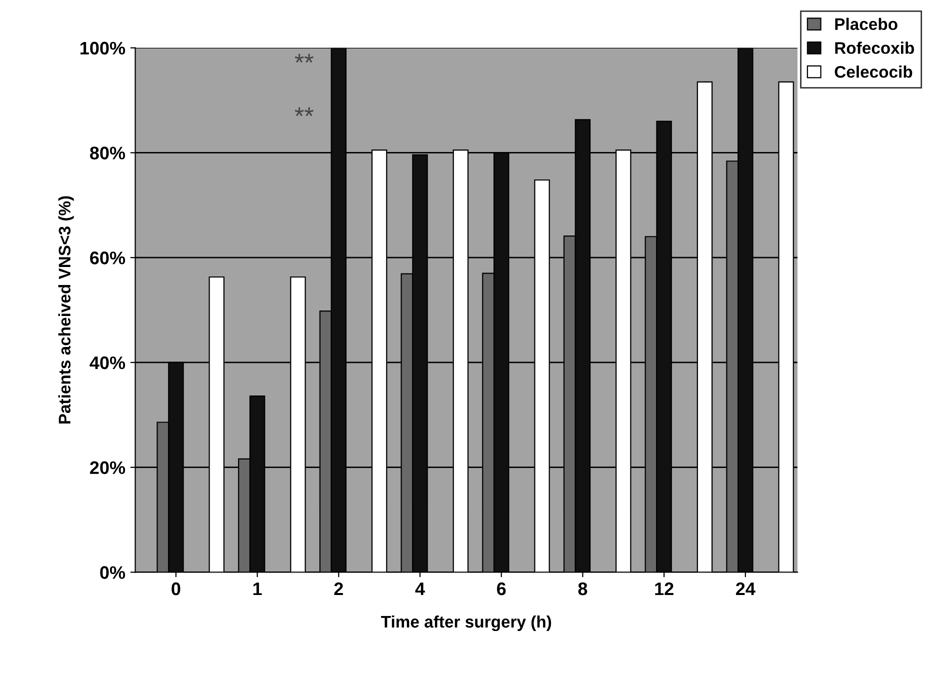  What do you see at coordinates (338, 589) in the screenshot?
I see `x-tick-label: 2` at bounding box center [338, 589].